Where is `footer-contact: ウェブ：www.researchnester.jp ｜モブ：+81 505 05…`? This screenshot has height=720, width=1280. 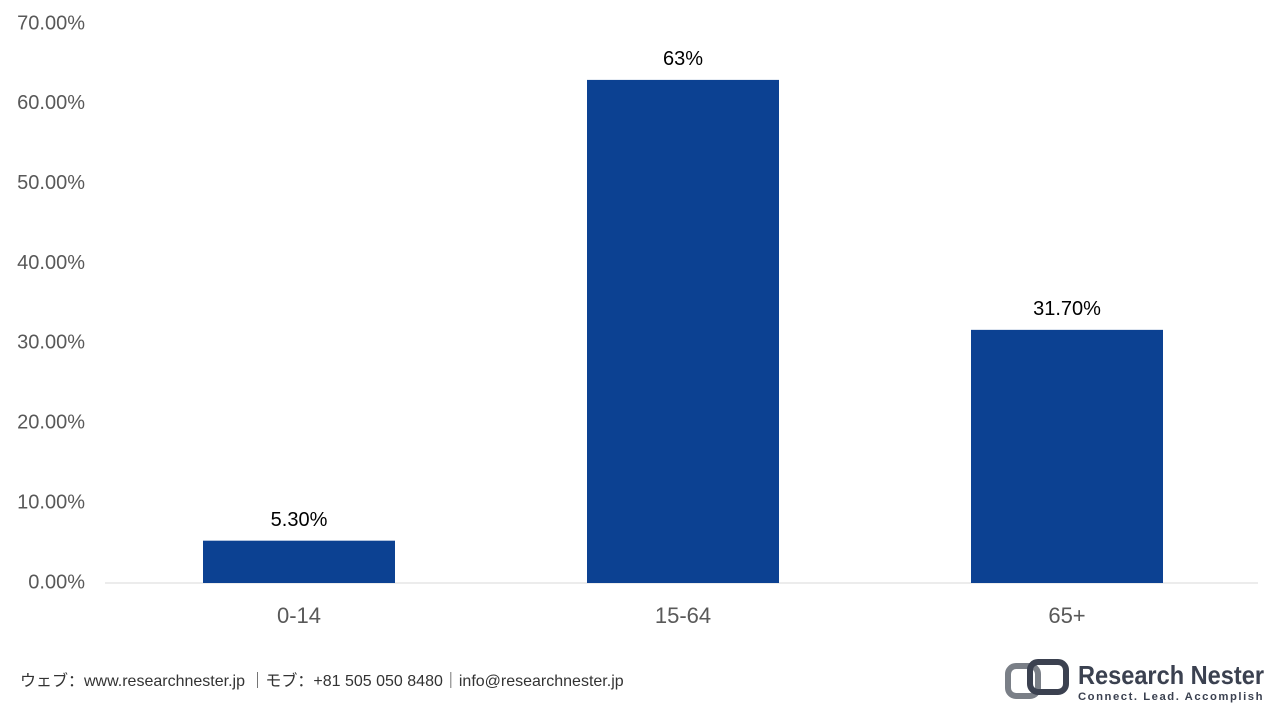 footer-contact: ウェブ：www.researchnester.jp ｜モブ：+81 505 05… is located at coordinates (322, 680).